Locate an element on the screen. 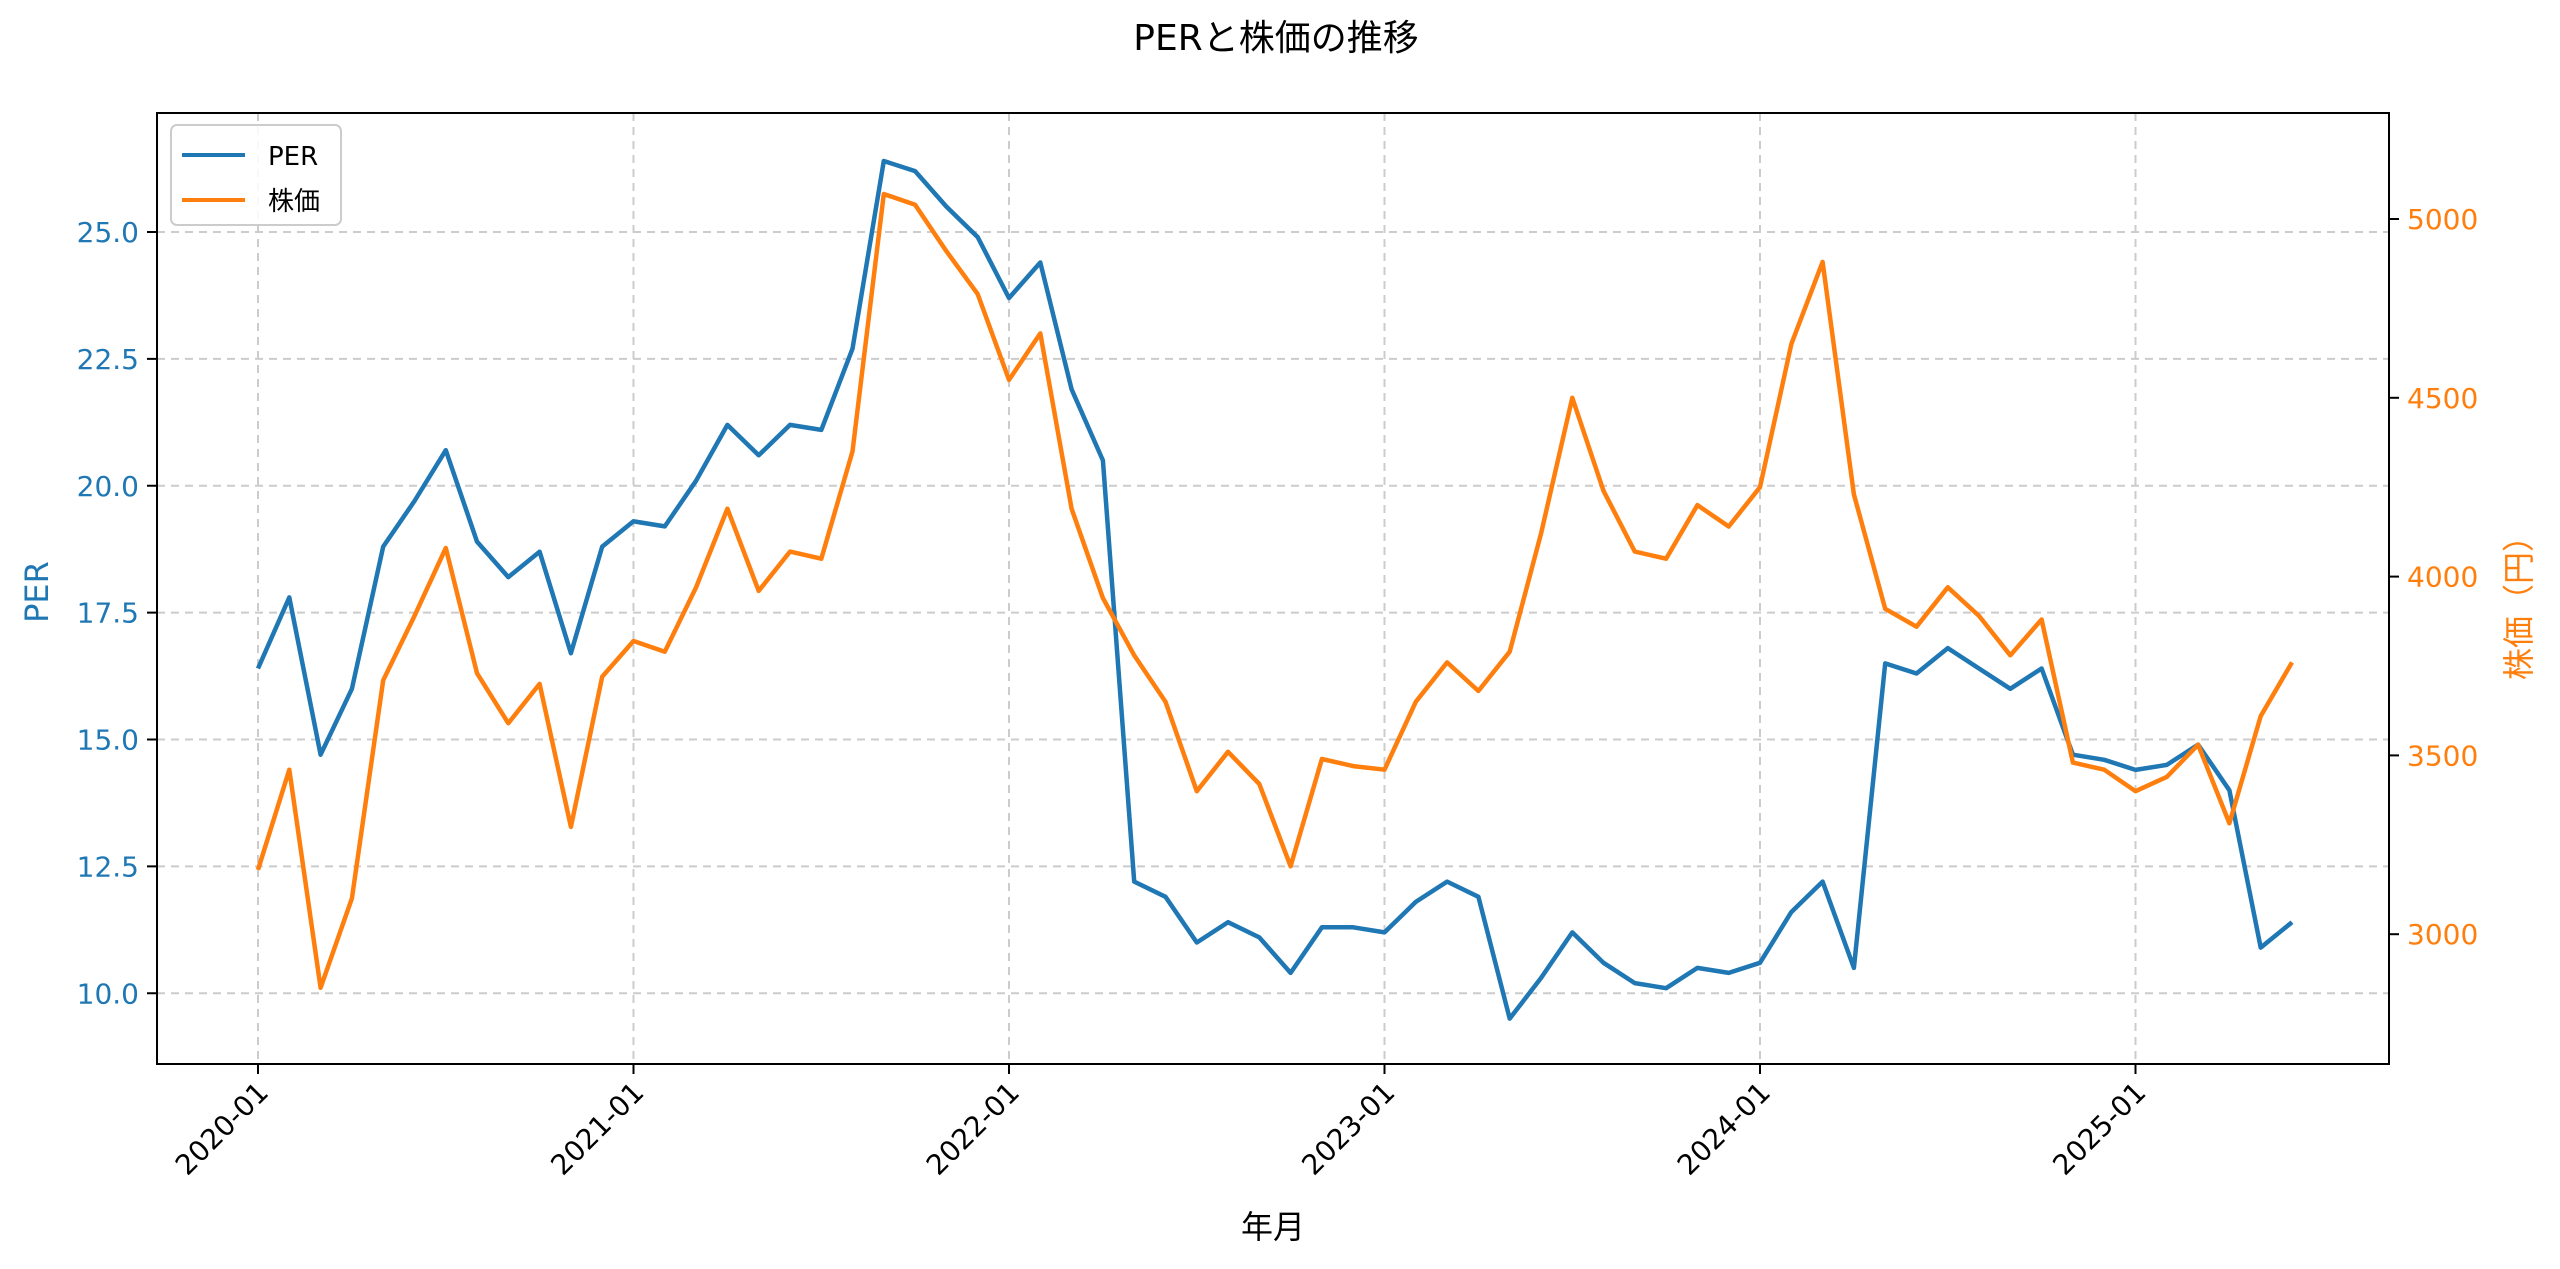 The width and height of the screenshot is (2560, 1269). x-tick-label: 2025-01 is located at coordinates (2099, 1129).